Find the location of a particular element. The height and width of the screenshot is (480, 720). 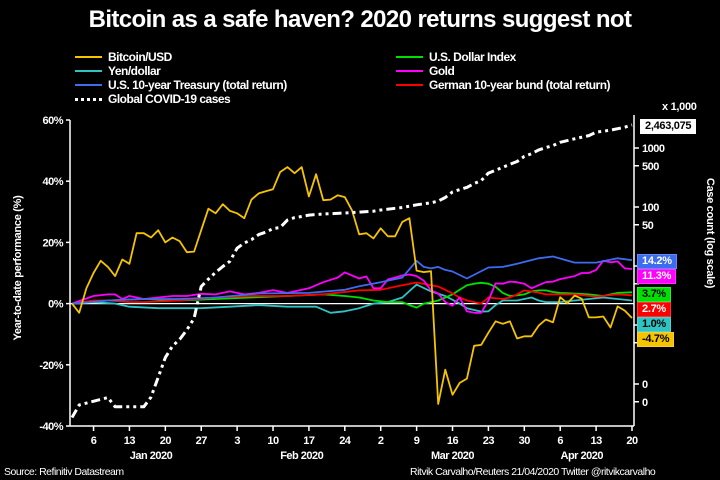

bund-end-label: 2.7% is located at coordinates (654, 309).